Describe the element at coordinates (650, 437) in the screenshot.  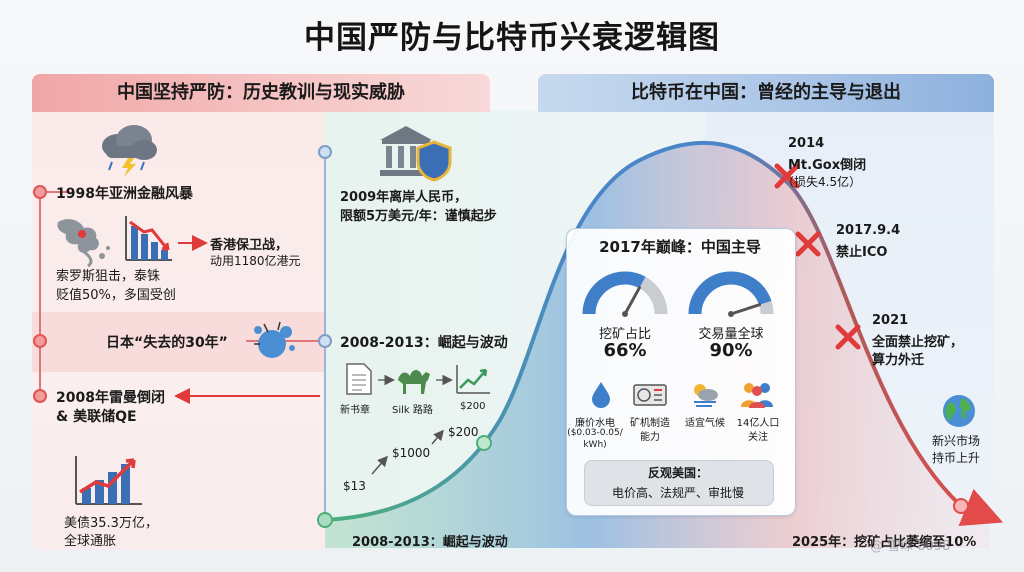
I see `factor-machine-line2: 能力` at that location.